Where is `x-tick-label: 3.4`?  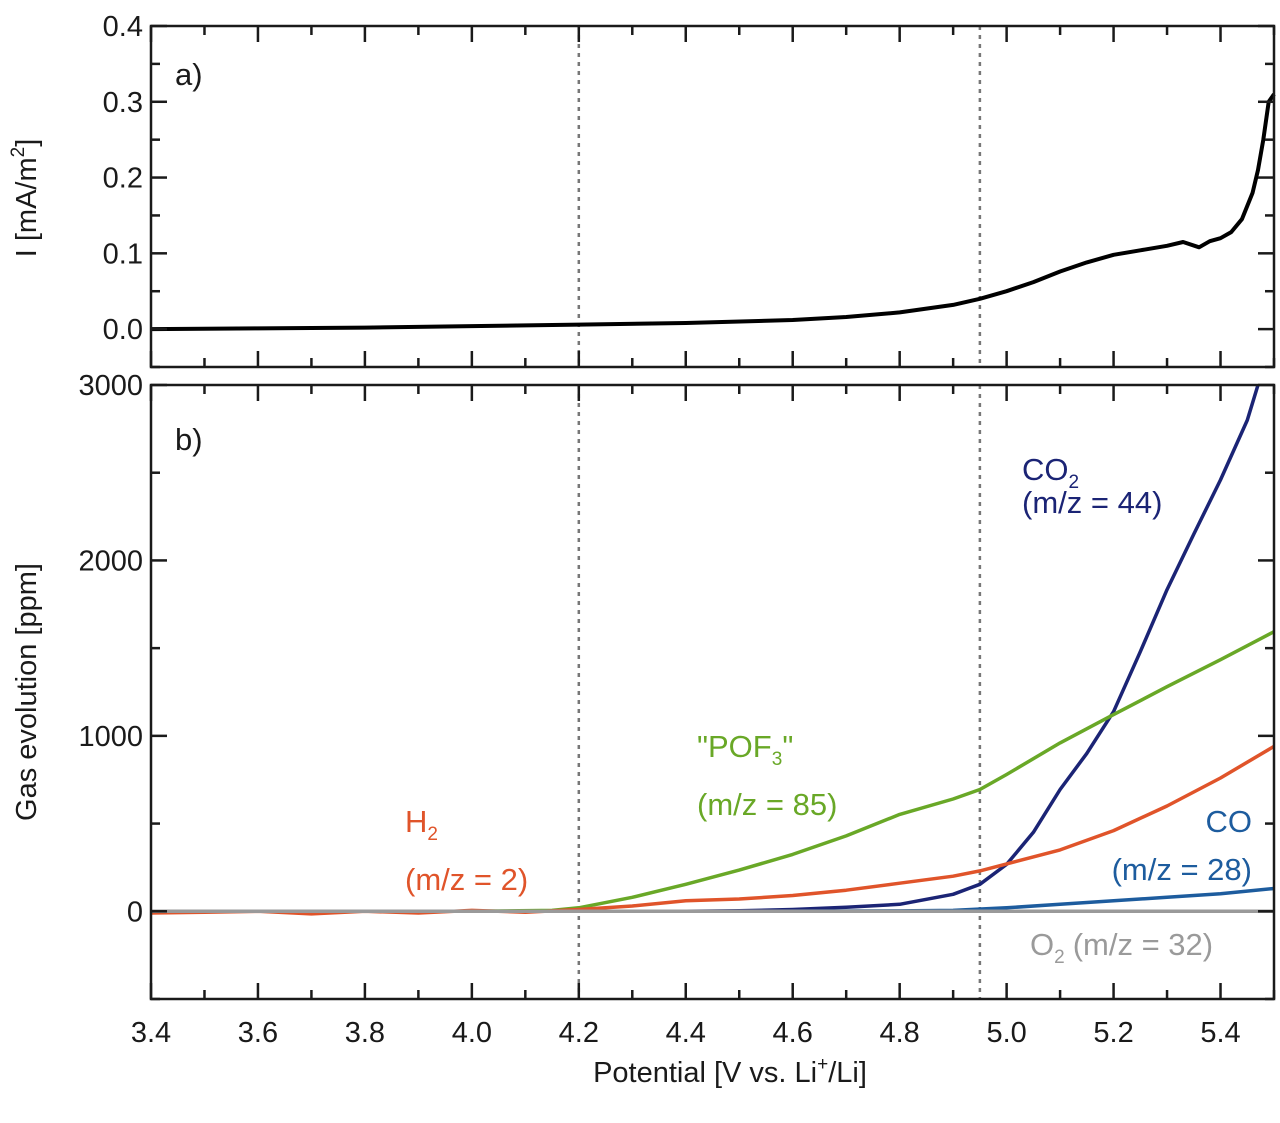 x-tick-label: 3.4 is located at coordinates (151, 1033).